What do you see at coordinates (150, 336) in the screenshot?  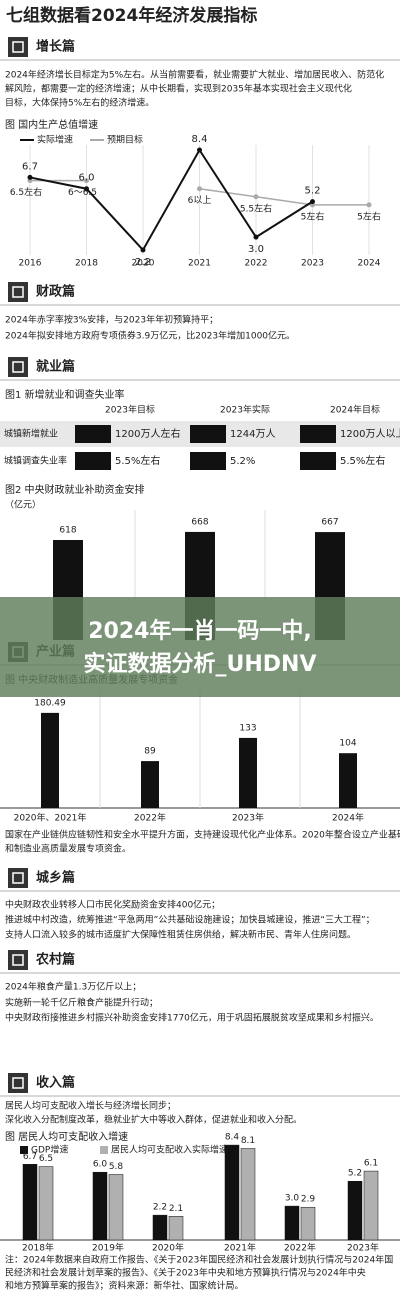 I see `text: 2024年拟安排地方政府专项债券3.9万亿元，比2023年增加1000亿元。` at bounding box center [150, 336].